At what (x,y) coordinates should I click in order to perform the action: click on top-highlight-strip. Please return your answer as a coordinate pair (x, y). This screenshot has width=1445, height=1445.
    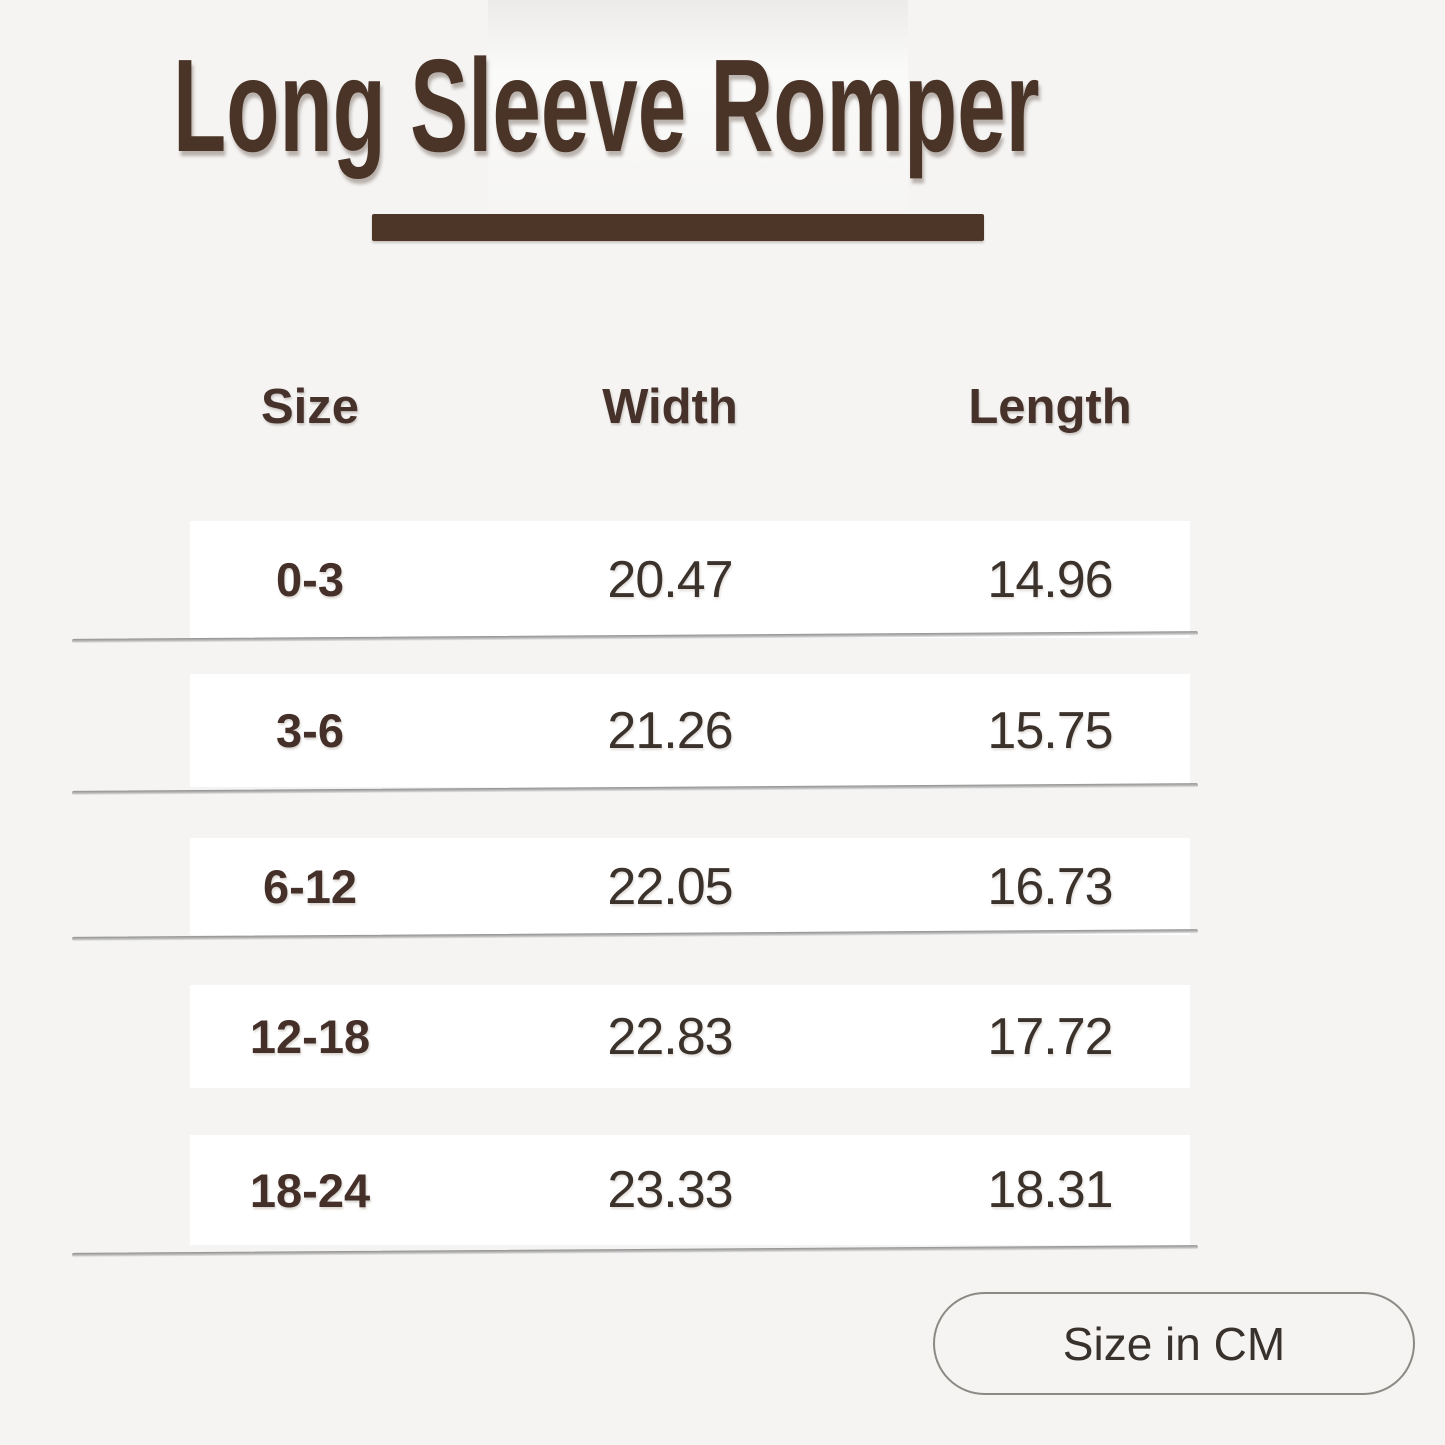
    Looking at the image, I should click on (698, 119).